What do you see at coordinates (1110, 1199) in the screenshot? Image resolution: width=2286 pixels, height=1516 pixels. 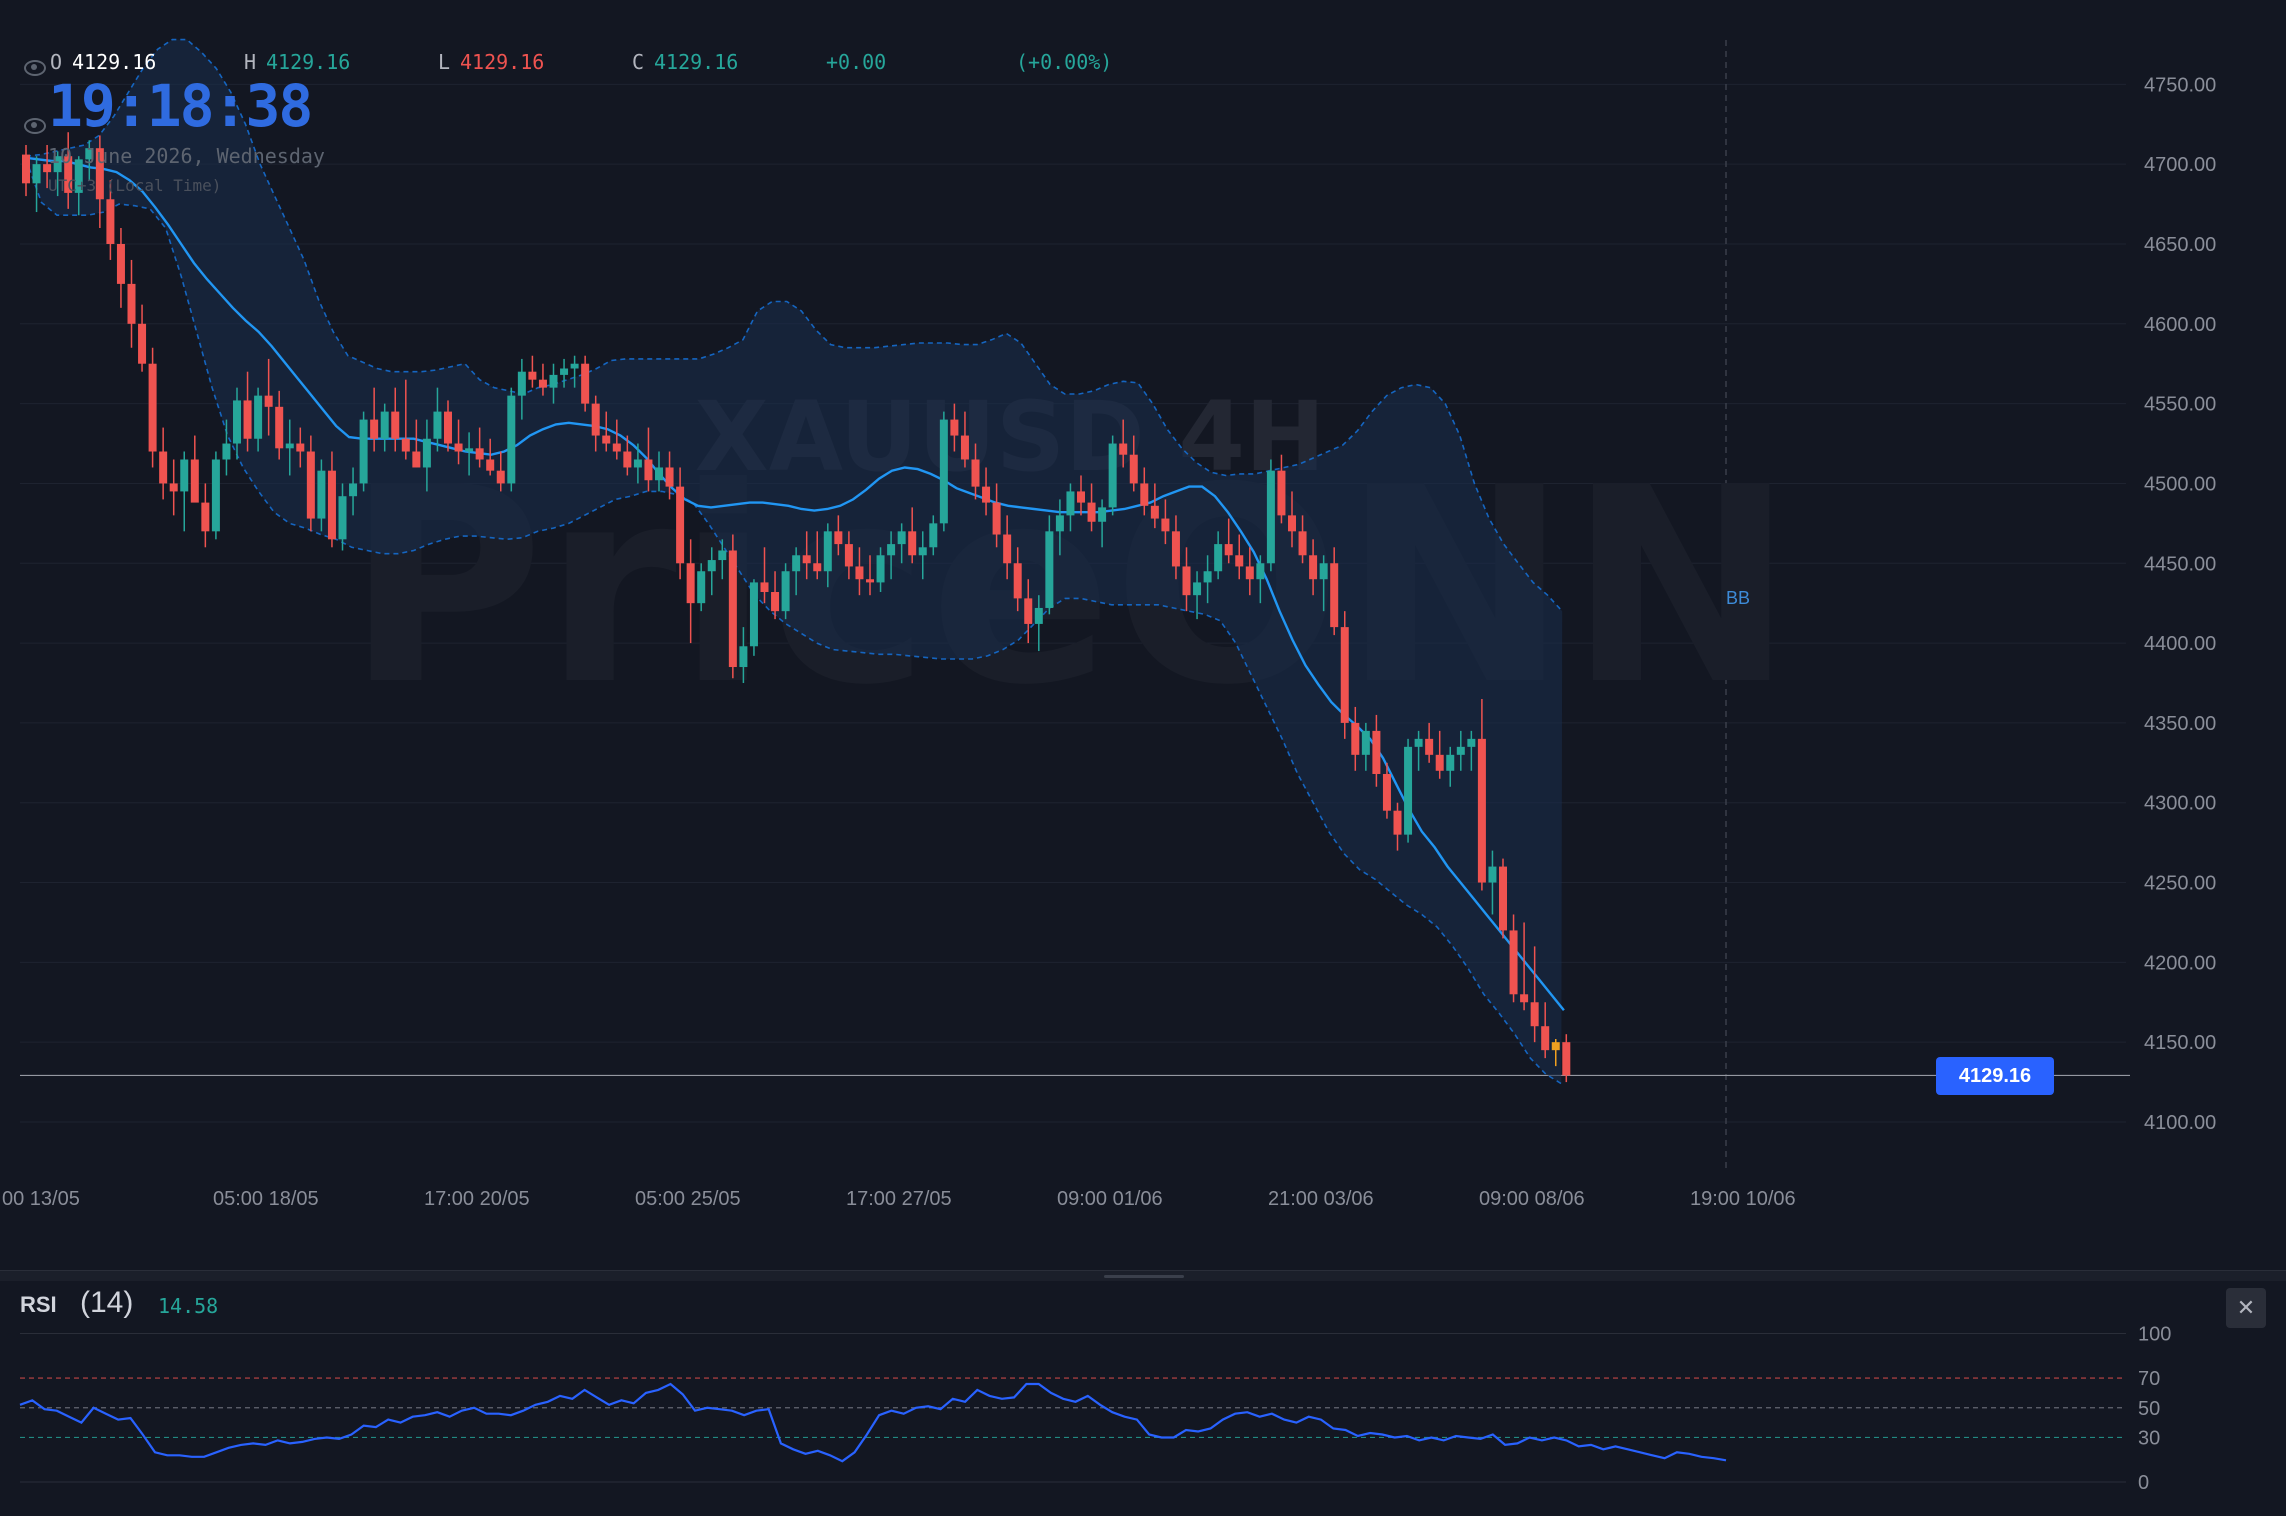 I see `time-tick-label: 09:00 01/06` at bounding box center [1110, 1199].